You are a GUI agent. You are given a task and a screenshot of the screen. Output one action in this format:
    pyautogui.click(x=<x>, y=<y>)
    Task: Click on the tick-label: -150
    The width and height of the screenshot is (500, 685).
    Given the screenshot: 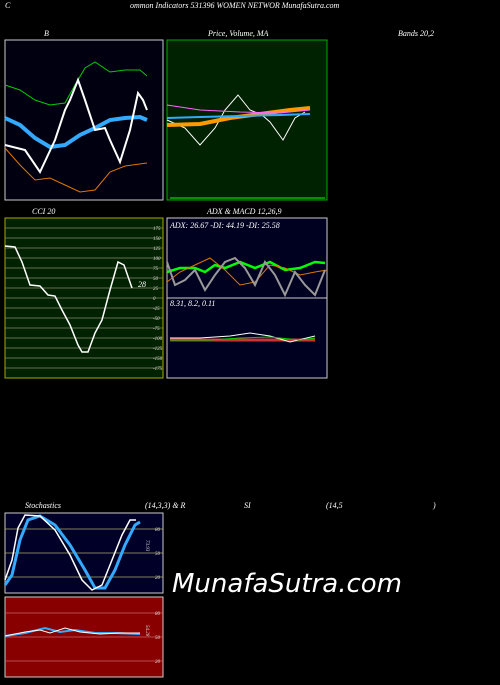 What is the action you would take?
    pyautogui.click(x=158, y=359)
    